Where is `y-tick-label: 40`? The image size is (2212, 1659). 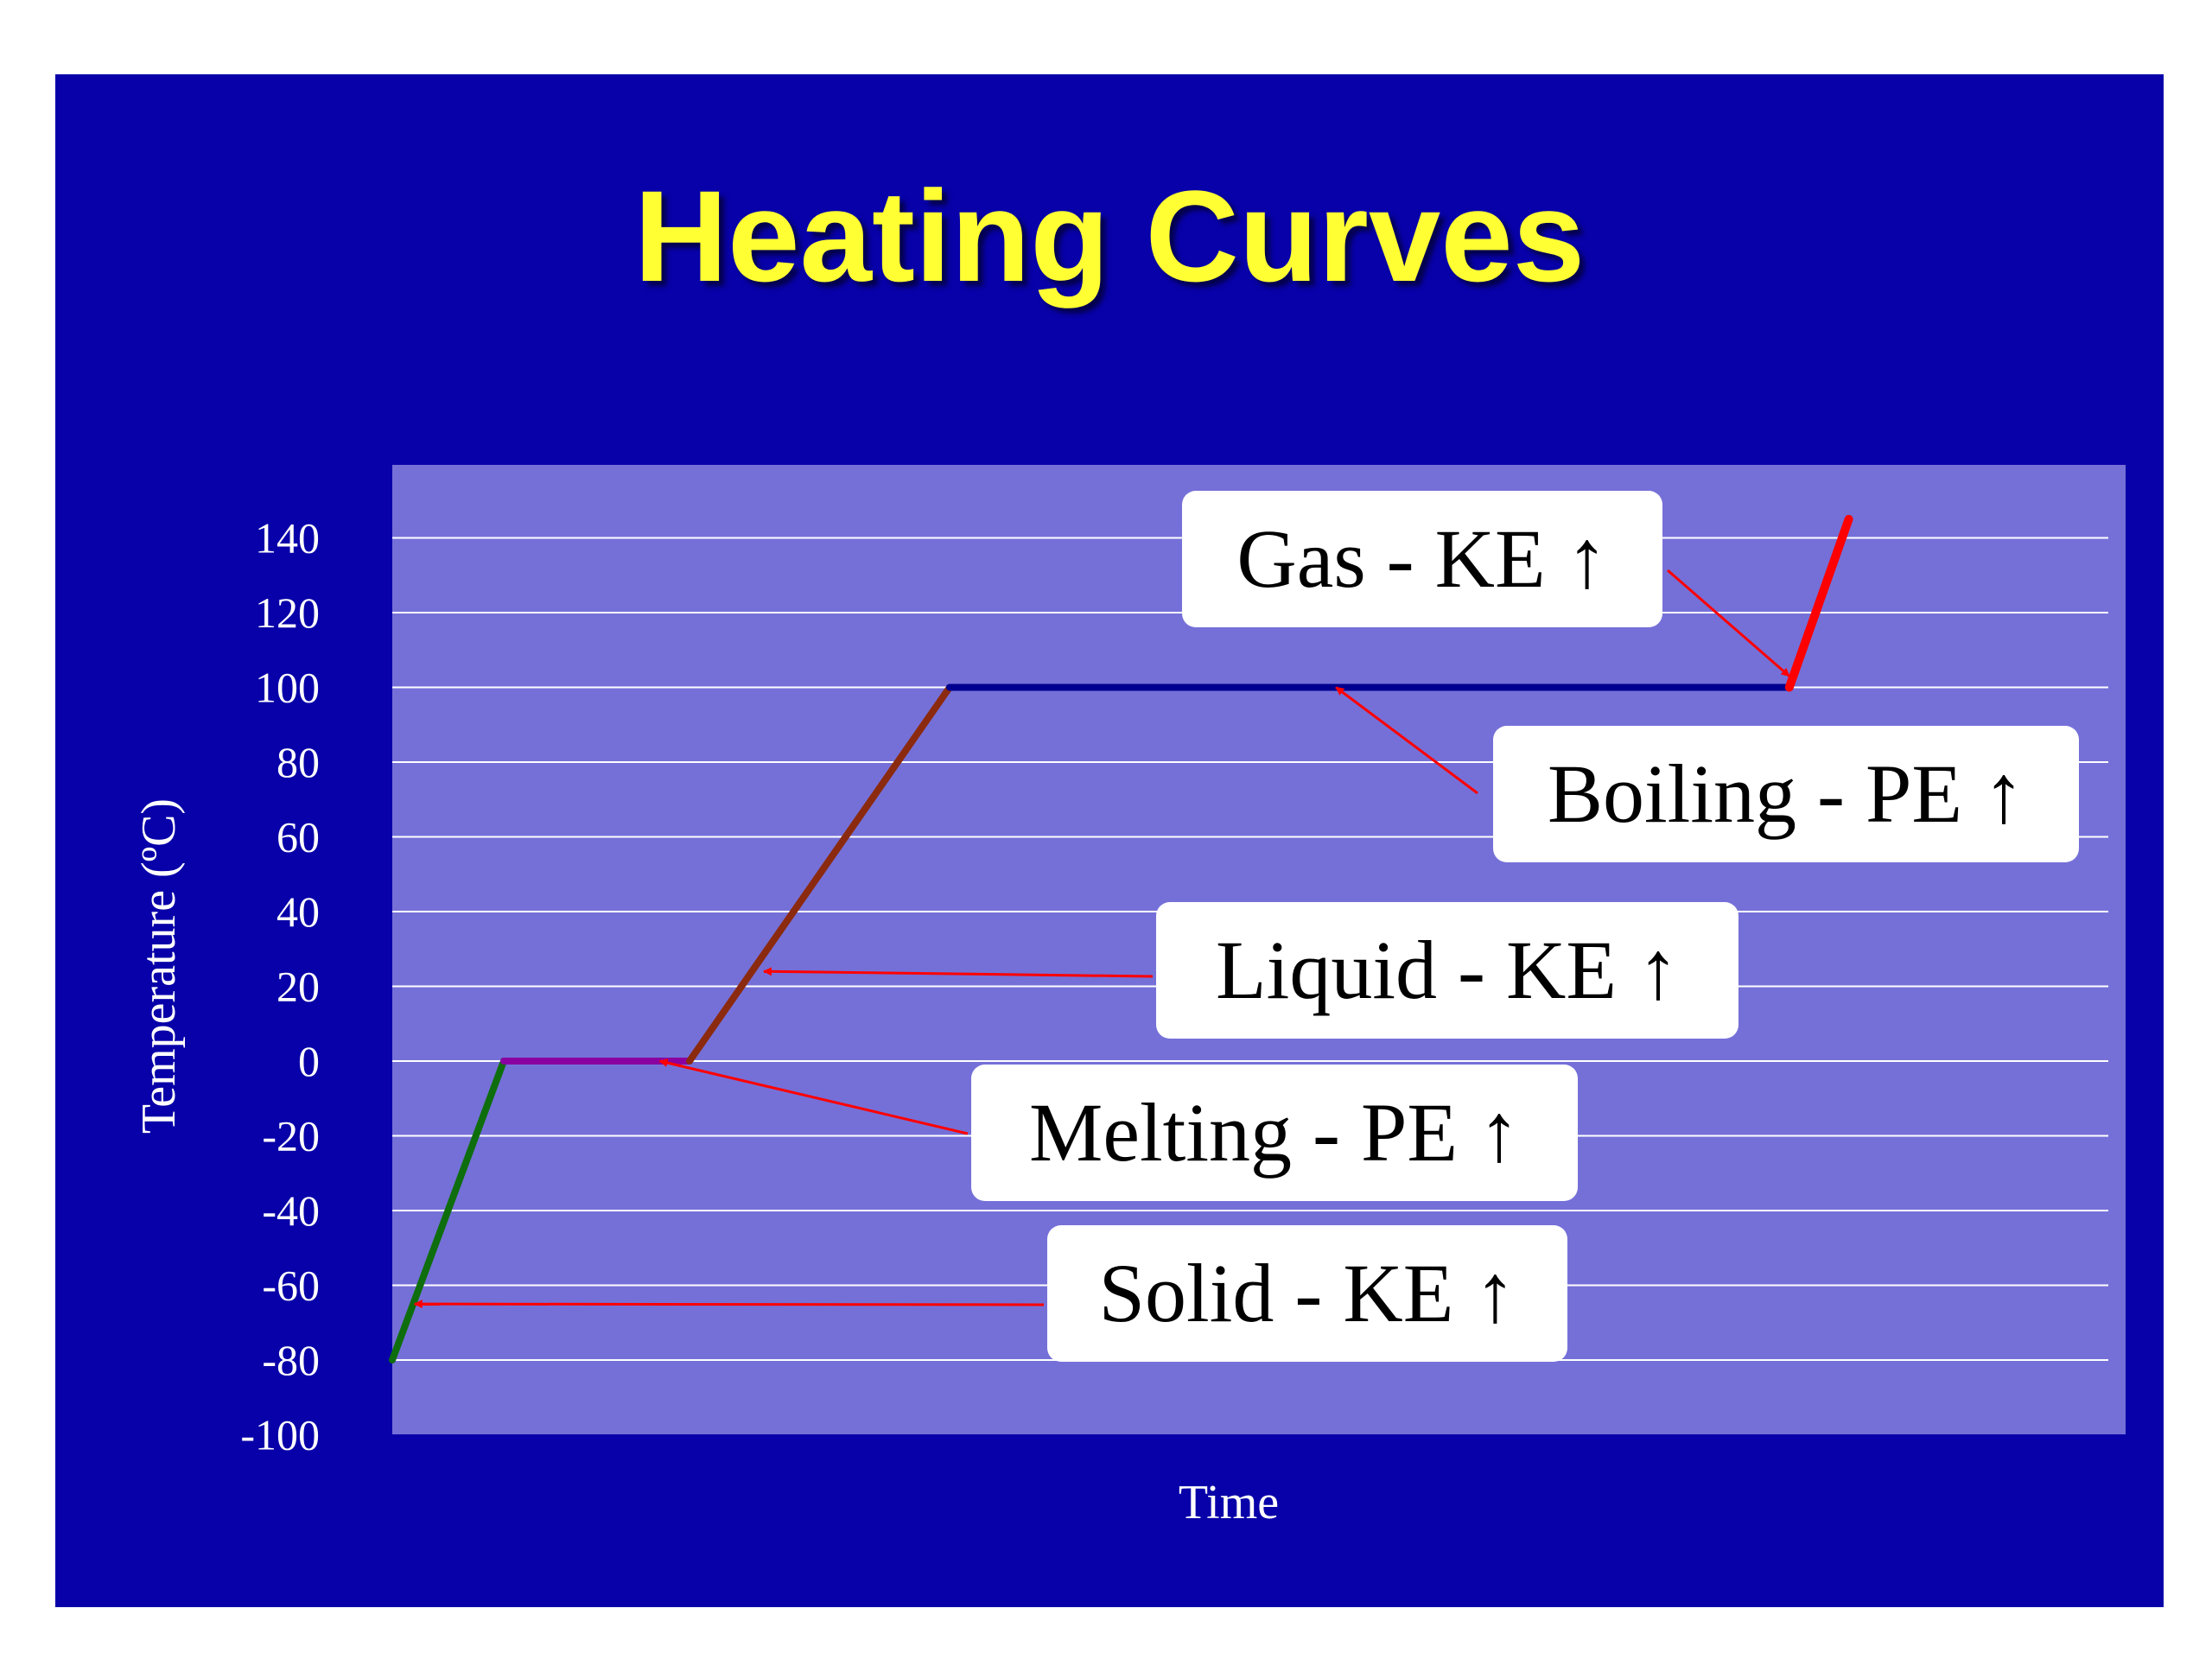
y-tick-label: 40 is located at coordinates (298, 911).